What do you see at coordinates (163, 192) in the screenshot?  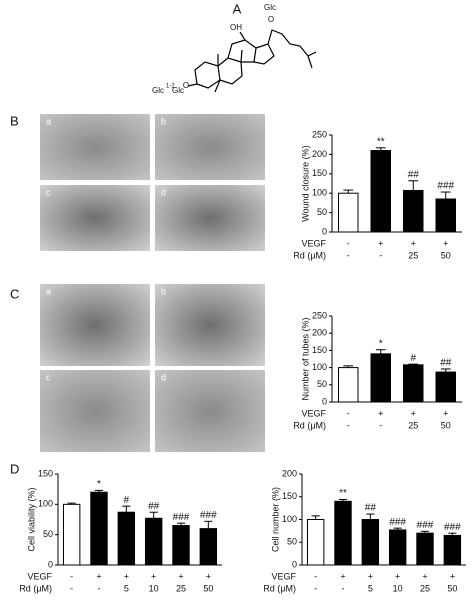 I see `image-label: d` at bounding box center [163, 192].